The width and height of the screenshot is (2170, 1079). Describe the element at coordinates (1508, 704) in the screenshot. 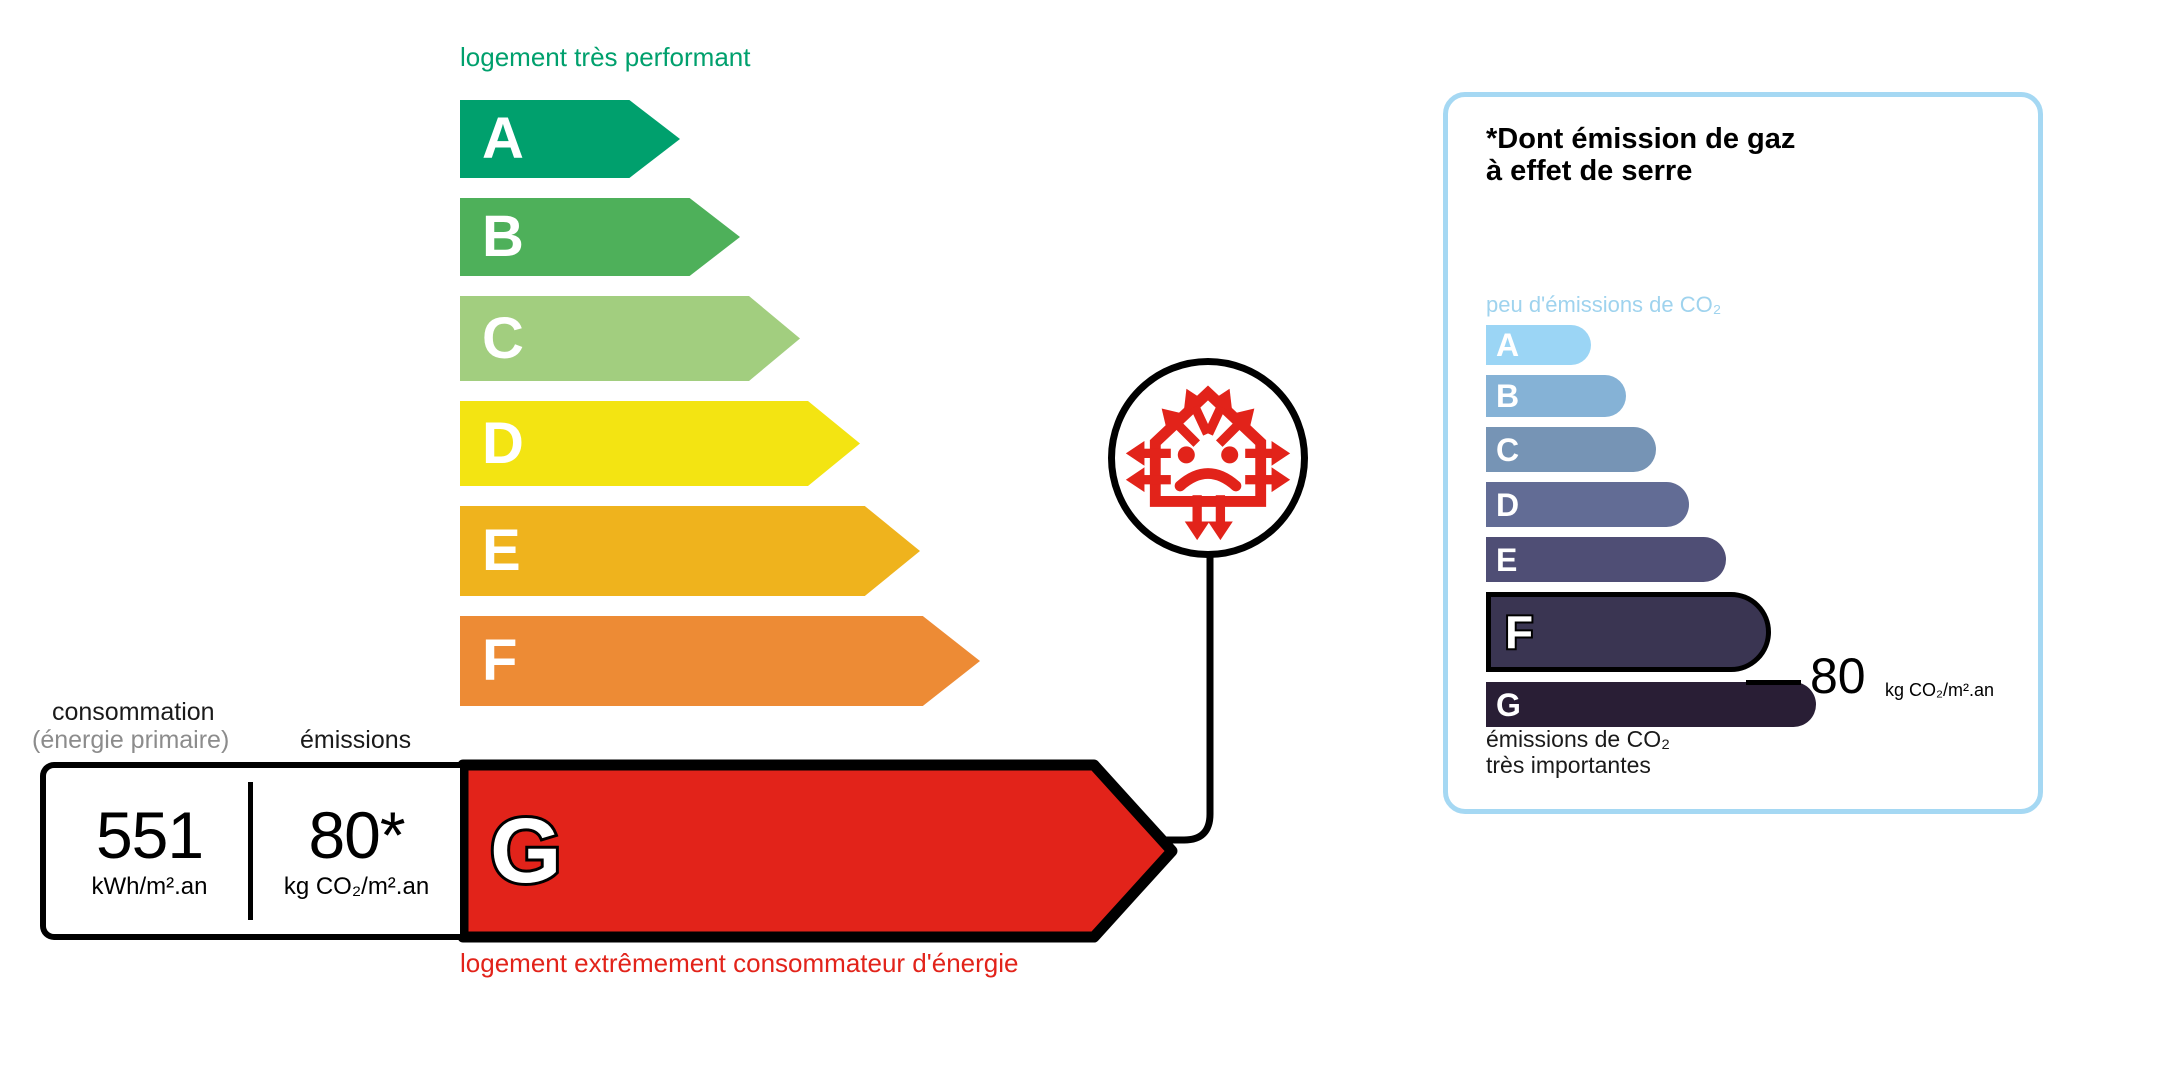

I see `co2-bar-letter-g: G` at that location.